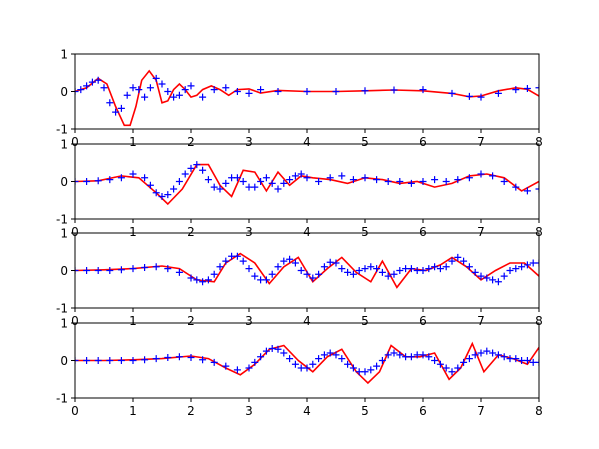  Describe the element at coordinates (307, 321) in the screenshot. I see `x-tick-label: 4` at that location.